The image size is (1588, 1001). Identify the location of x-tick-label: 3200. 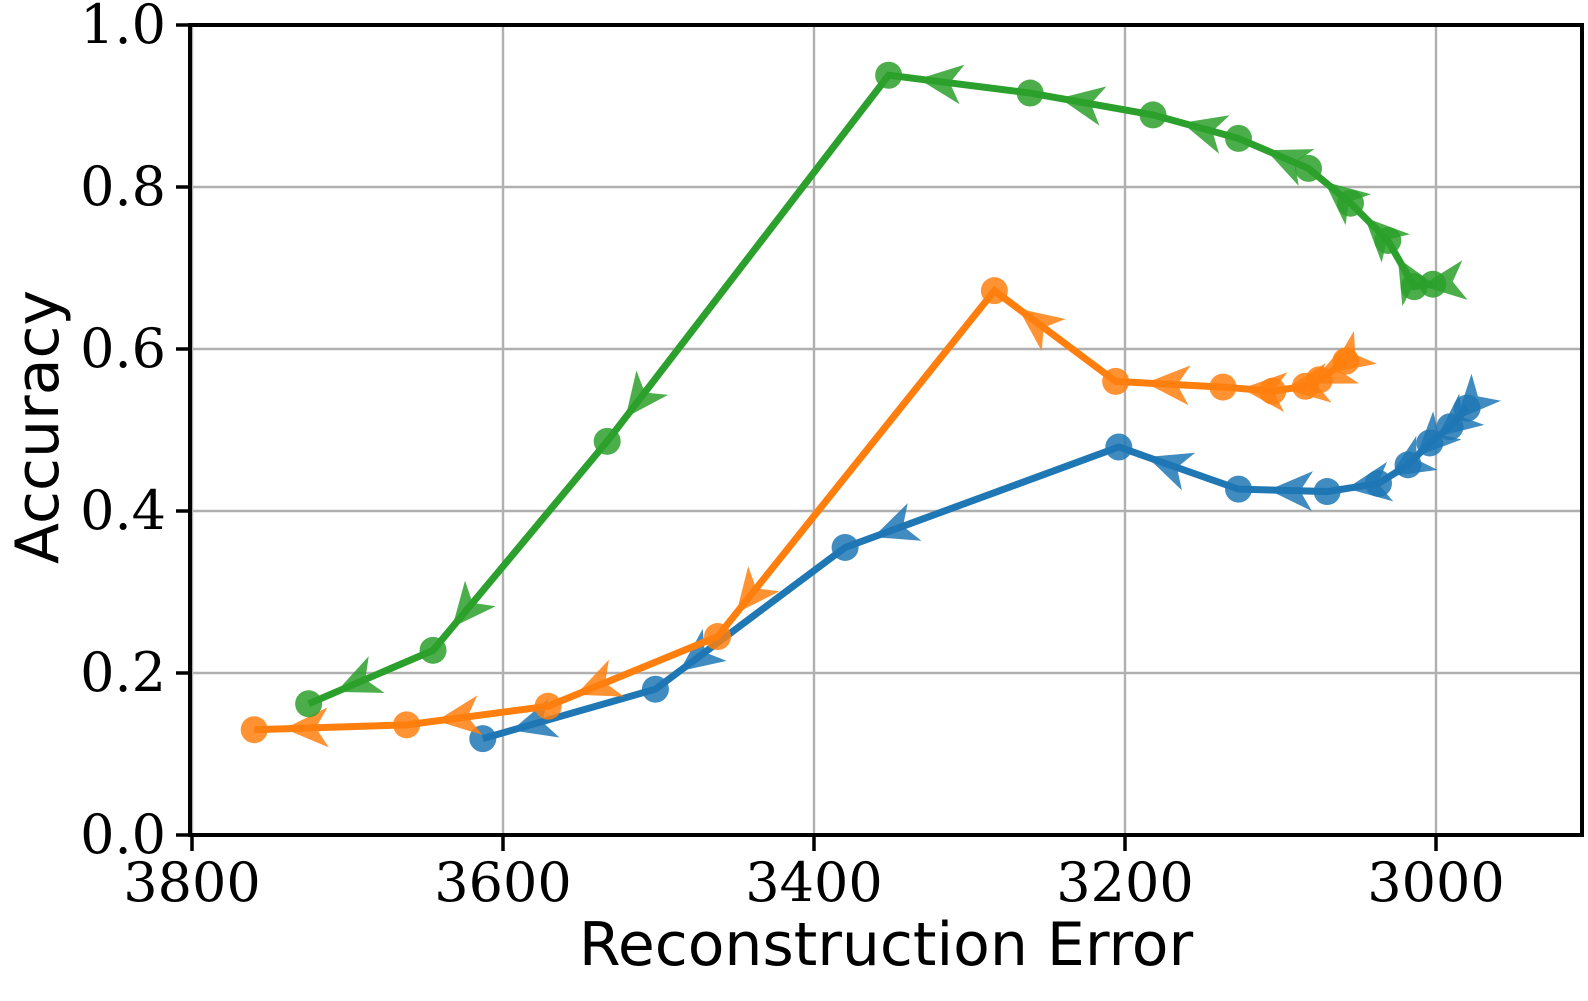
(1125, 882).